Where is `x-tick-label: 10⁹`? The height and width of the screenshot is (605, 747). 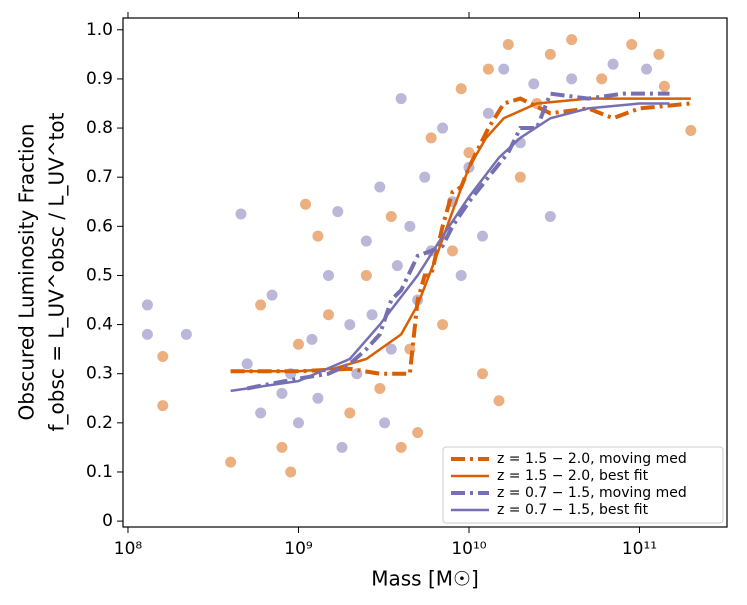 x-tick-label: 10⁹ is located at coordinates (298, 549).